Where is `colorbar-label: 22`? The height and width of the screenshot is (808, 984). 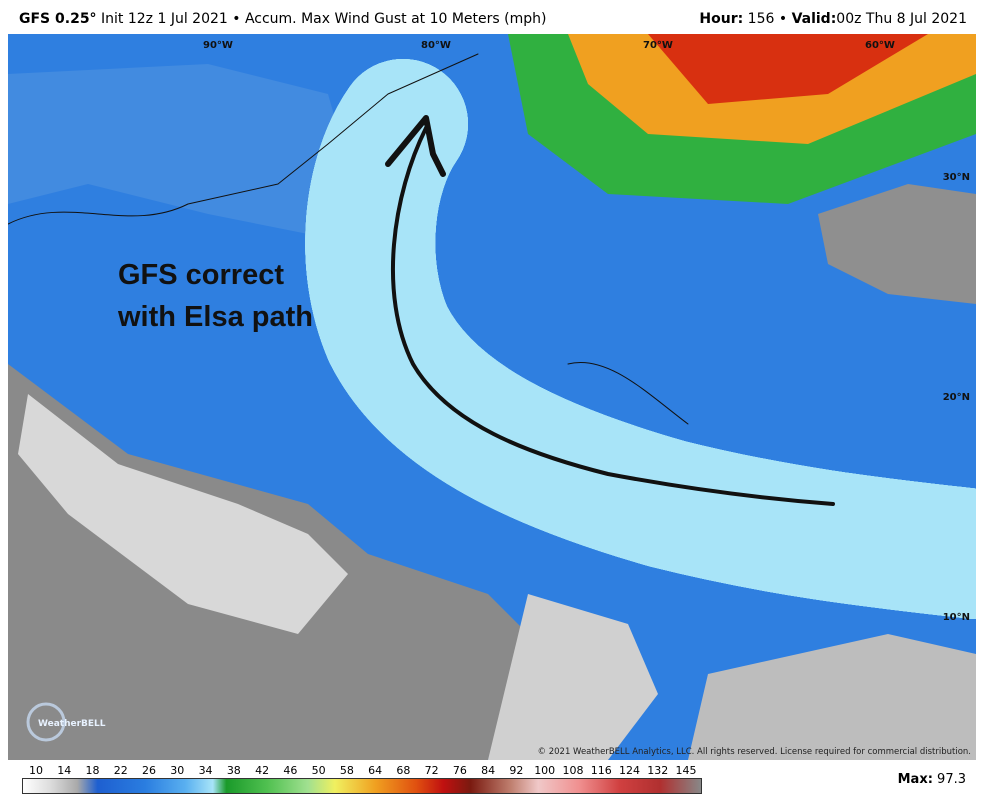 colorbar-label: 22 is located at coordinates (120, 770).